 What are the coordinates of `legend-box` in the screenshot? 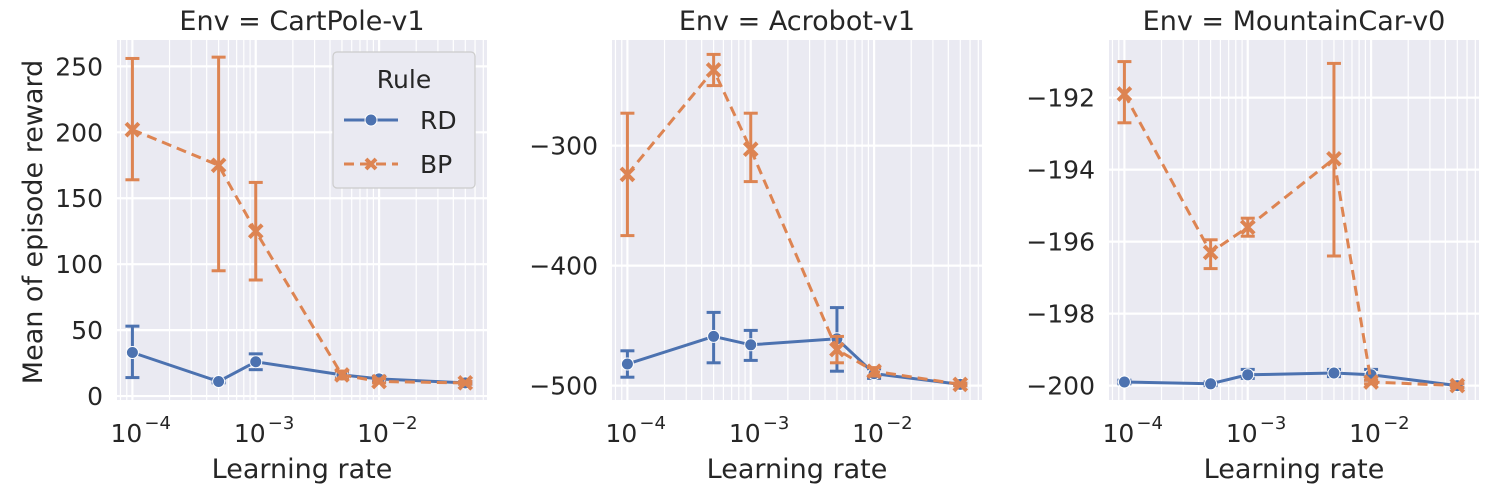 It's located at (404, 120).